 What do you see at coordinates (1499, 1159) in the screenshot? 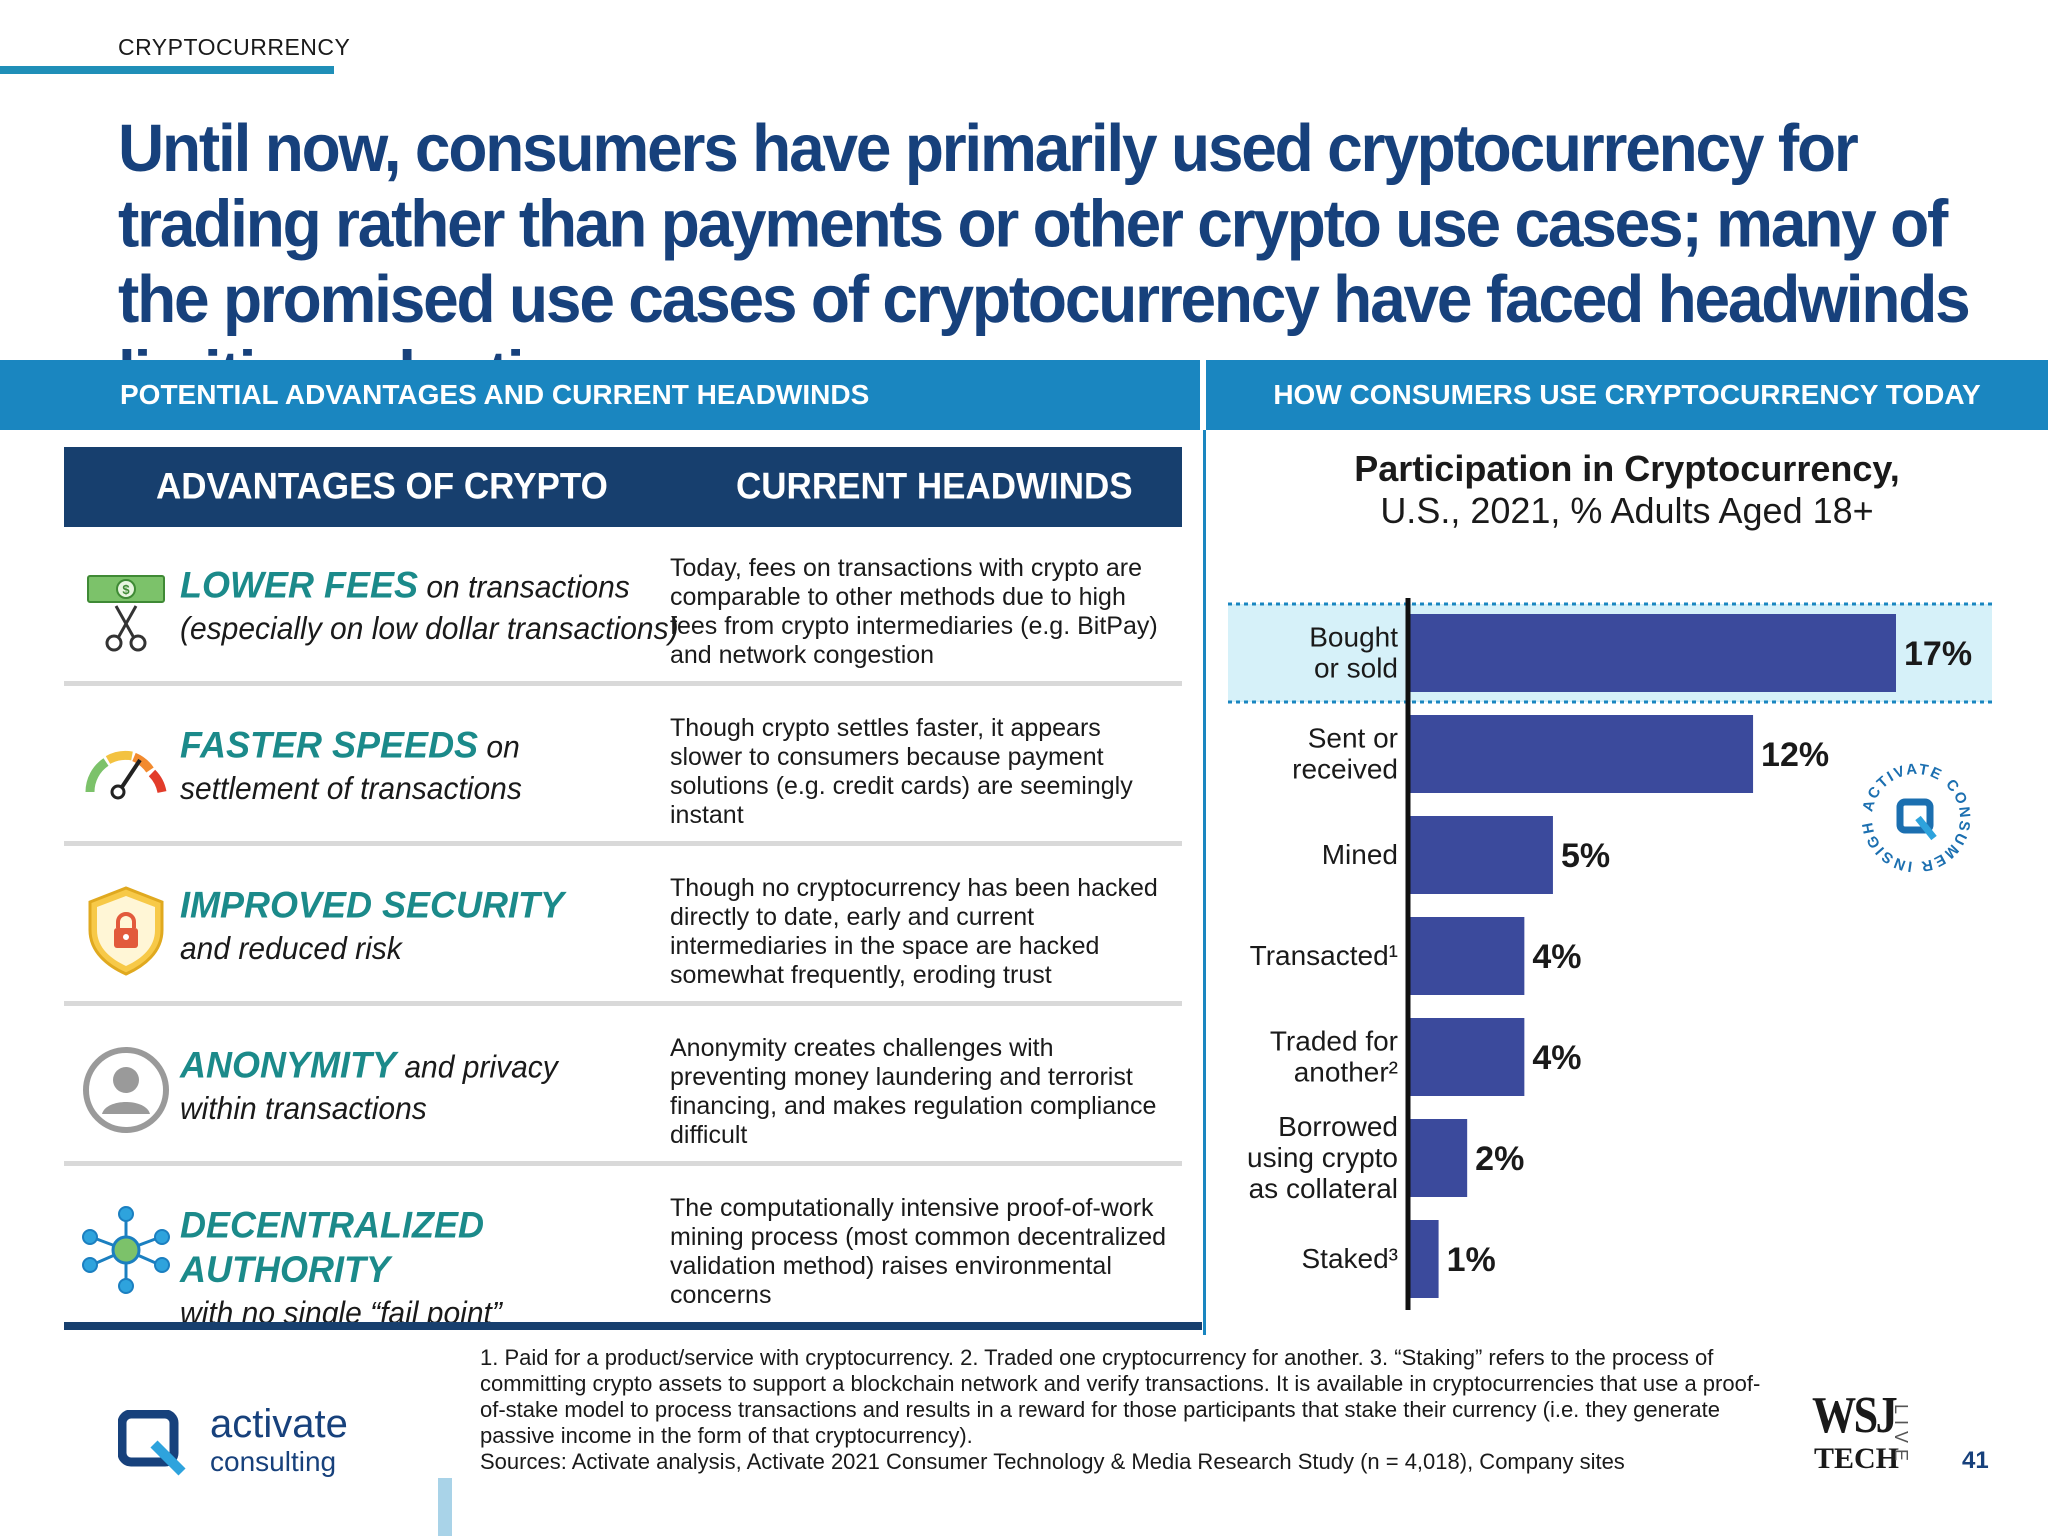
I see `value-label: 2%` at bounding box center [1499, 1159].